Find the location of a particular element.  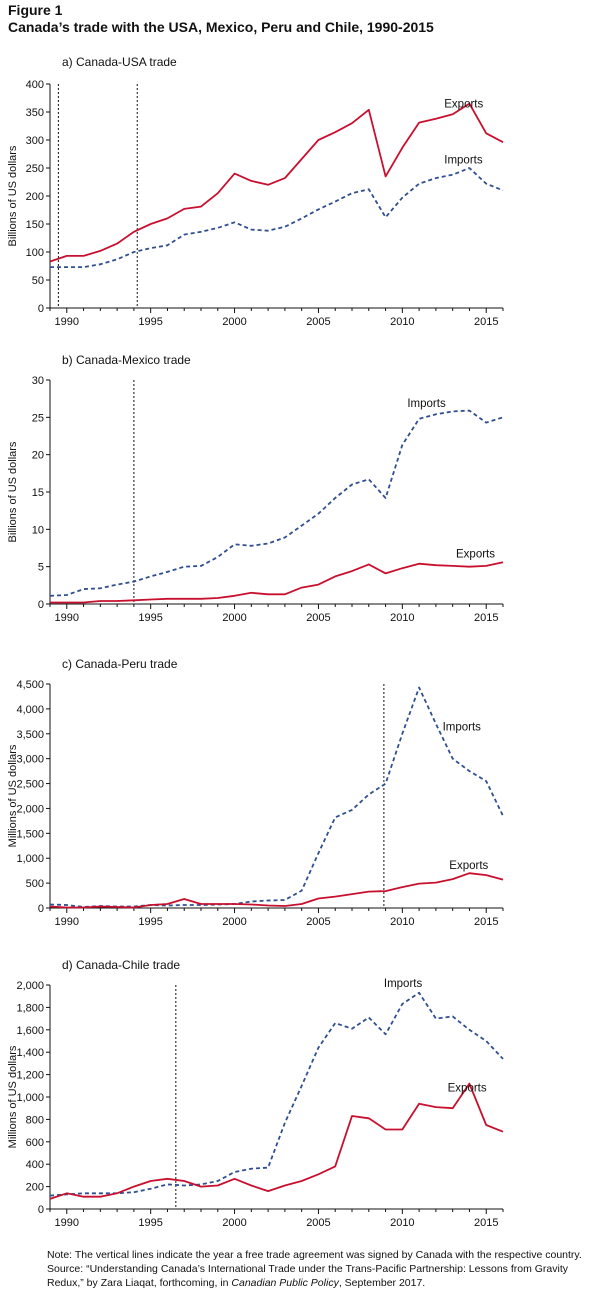

y-tick-label: 5 is located at coordinates (41, 568).